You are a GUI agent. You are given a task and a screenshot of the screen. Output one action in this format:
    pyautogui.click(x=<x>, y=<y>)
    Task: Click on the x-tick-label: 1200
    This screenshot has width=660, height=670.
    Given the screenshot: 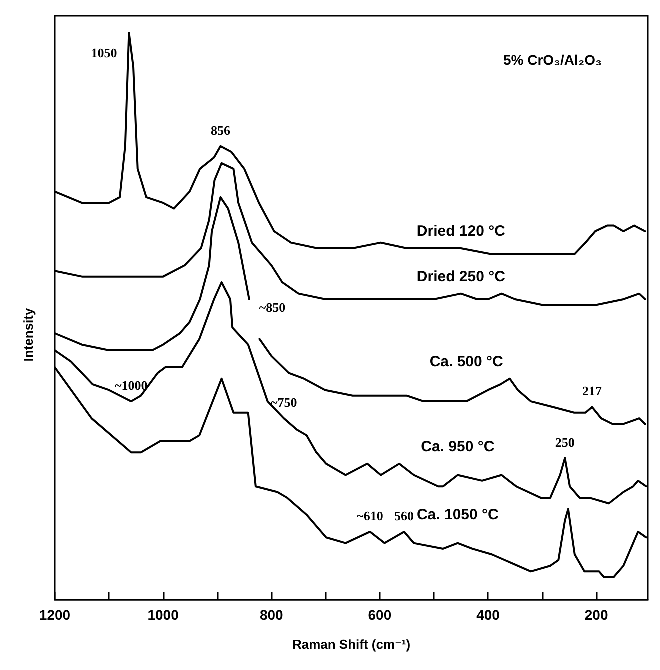 What is the action you would take?
    pyautogui.click(x=55, y=615)
    